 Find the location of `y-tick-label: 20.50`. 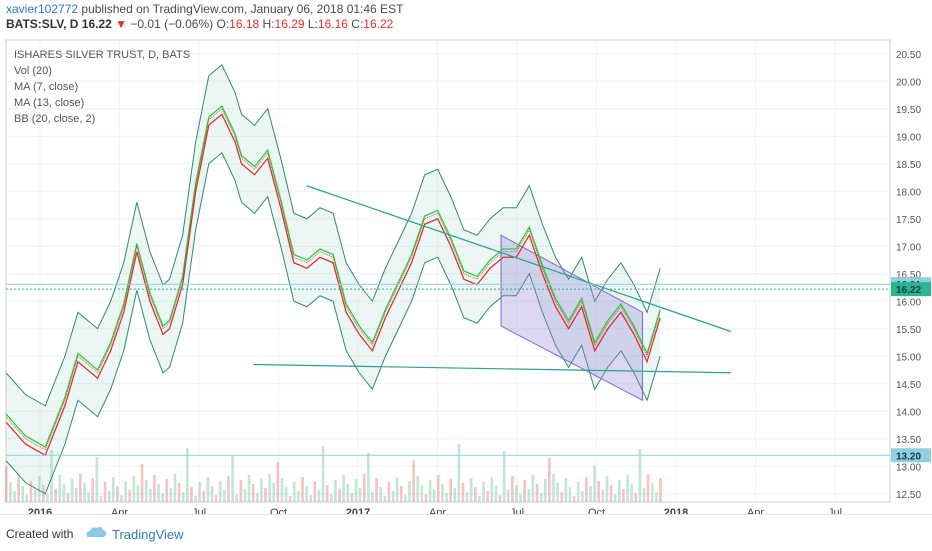

y-tick-label: 20.50 is located at coordinates (908, 55).